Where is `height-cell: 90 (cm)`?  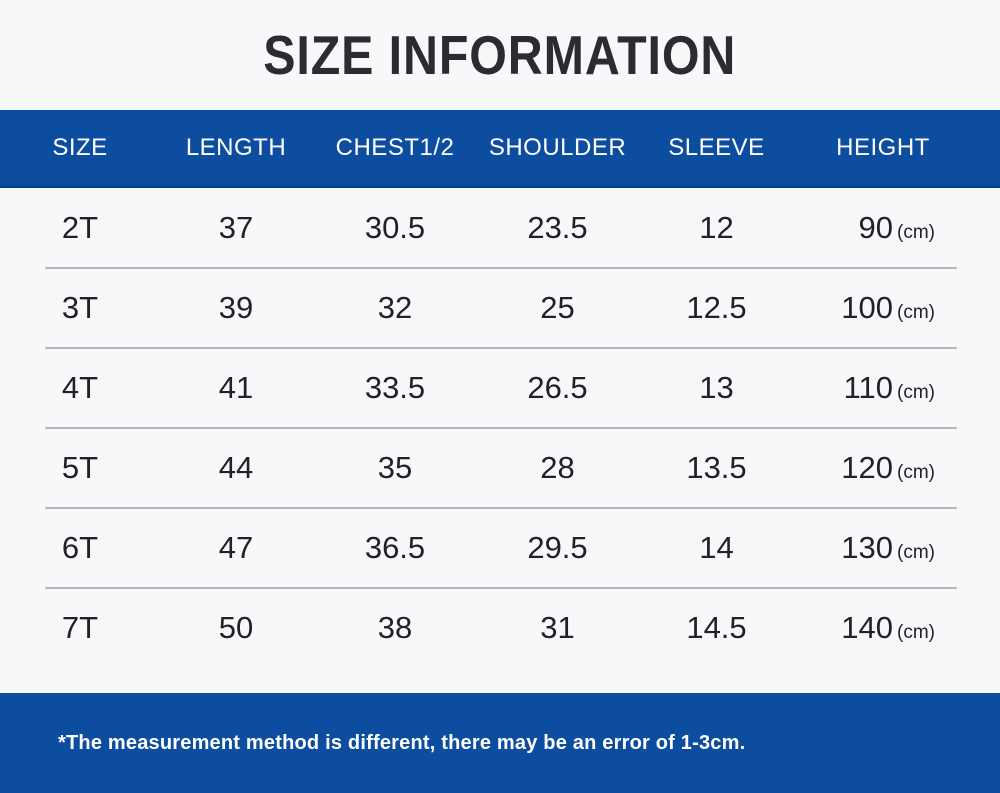
height-cell: 90 (cm) is located at coordinates (898, 228).